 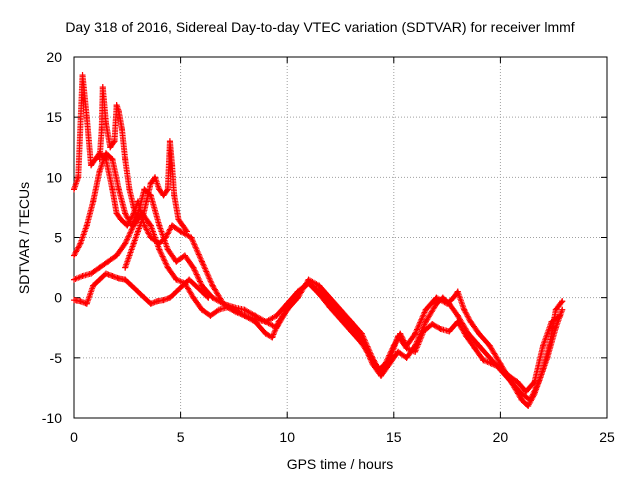 What do you see at coordinates (58, 298) in the screenshot?
I see `y-tick-label: 0` at bounding box center [58, 298].